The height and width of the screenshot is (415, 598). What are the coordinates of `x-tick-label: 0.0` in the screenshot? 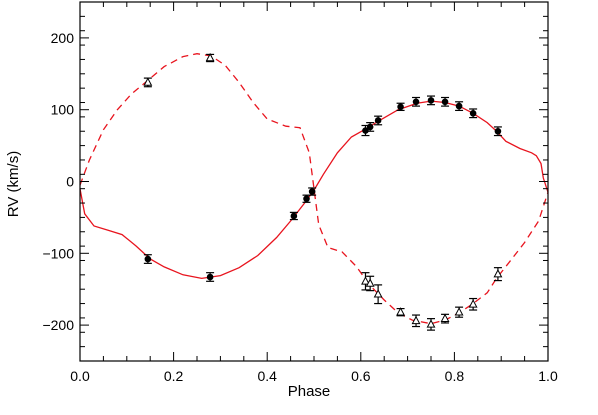 It's located at (80, 376).